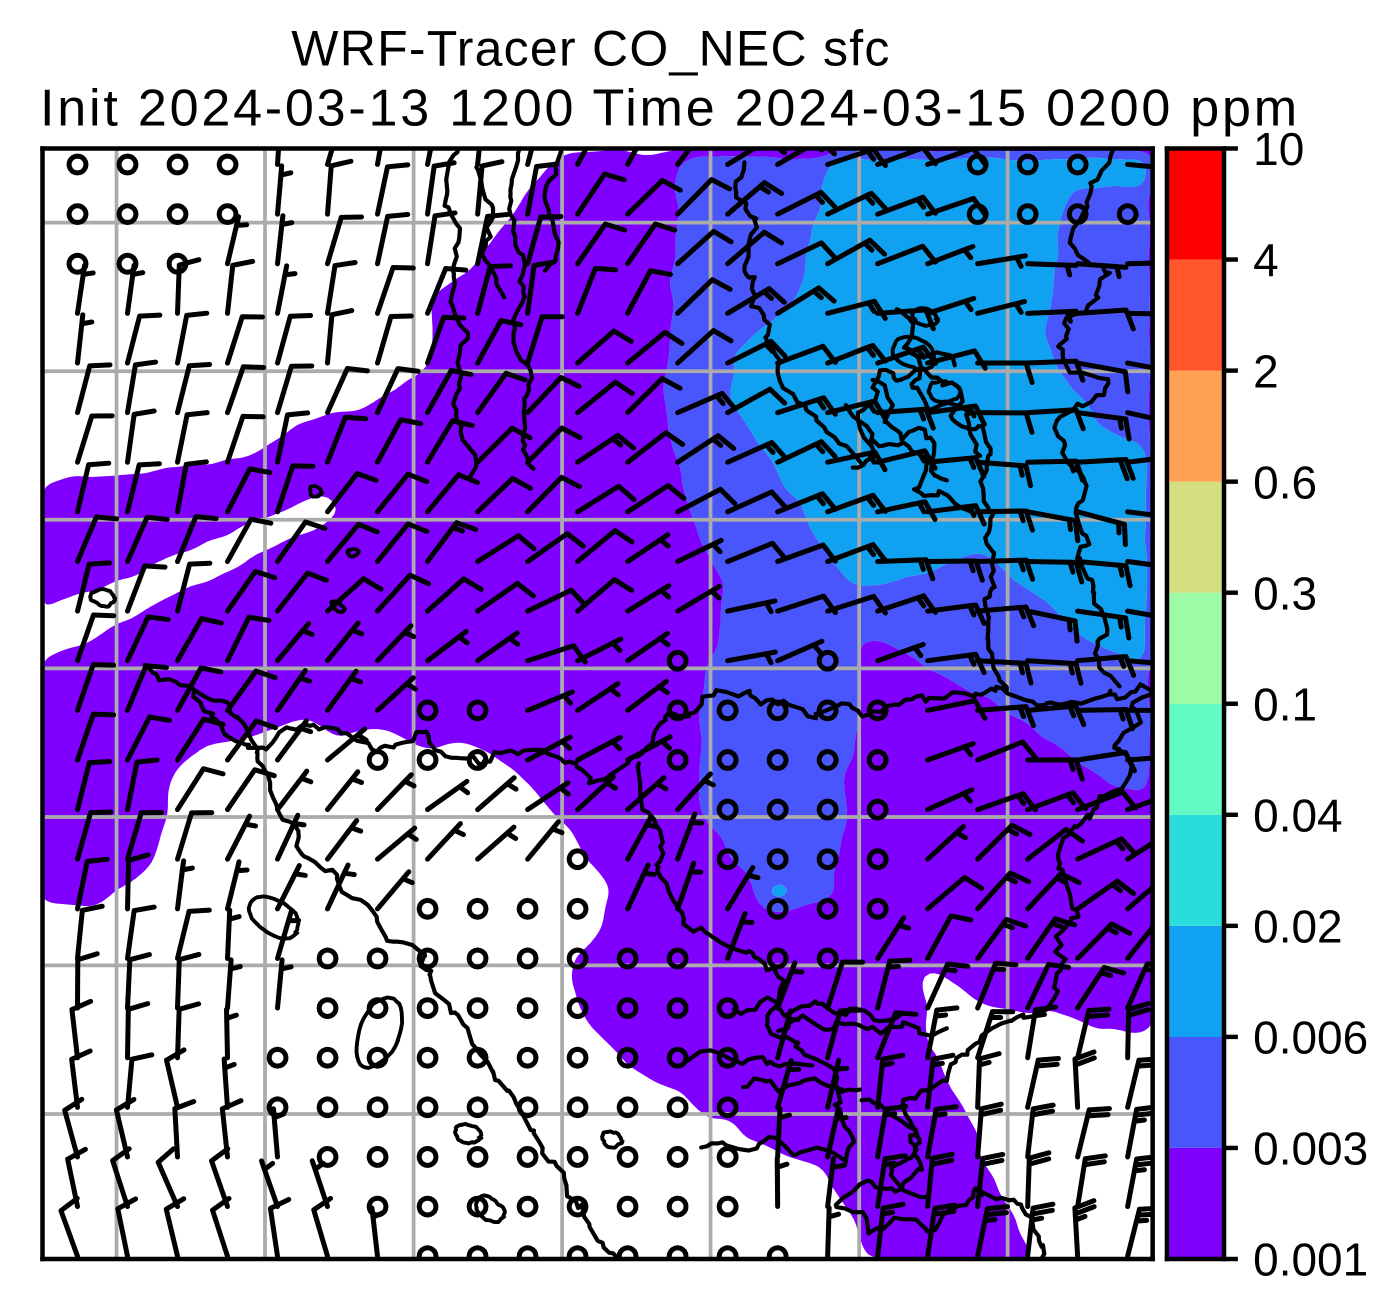  What do you see at coordinates (1266, 260) in the screenshot?
I see `svg-text: 4` at bounding box center [1266, 260].